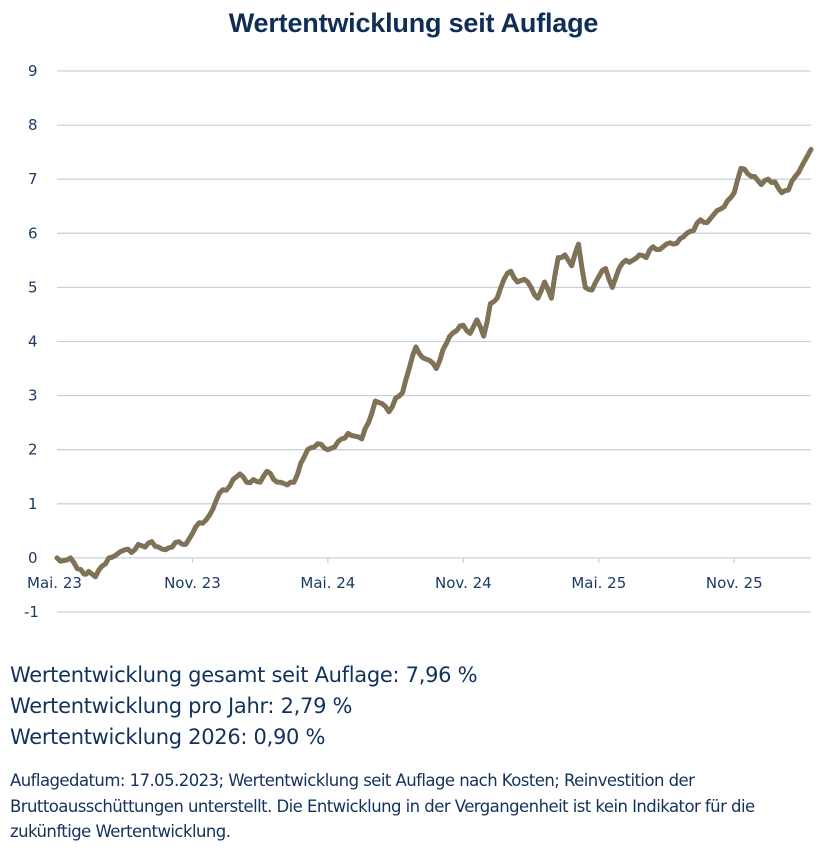  What do you see at coordinates (734, 583) in the screenshot?
I see `x-tick-label: Nov. 25` at bounding box center [734, 583].